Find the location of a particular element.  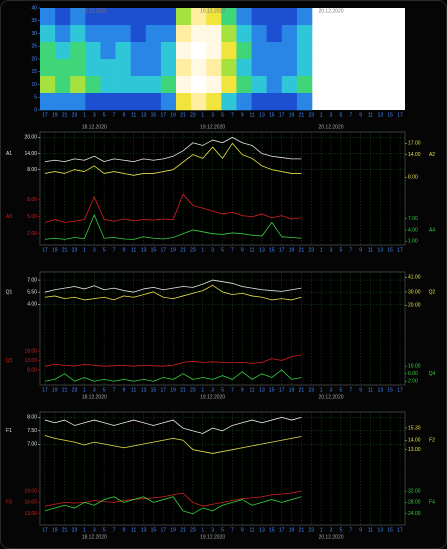

y-tick-label: 8.00 is located at coordinates (32, 200).